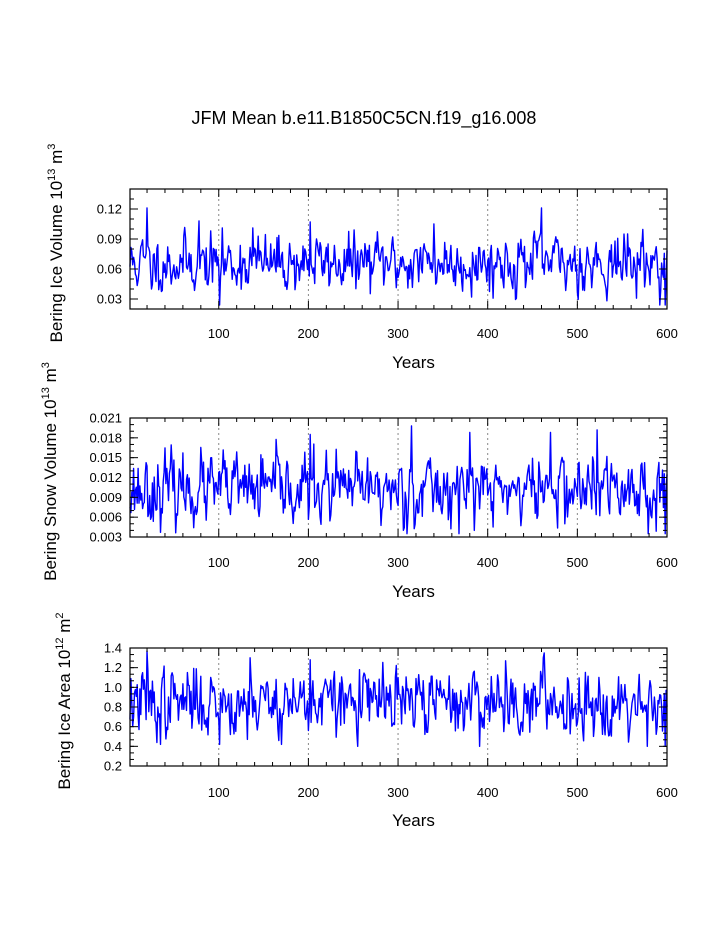 This screenshot has width=723, height=940. Describe the element at coordinates (109, 299) in the screenshot. I see `y-tick-label: 0.03` at that location.